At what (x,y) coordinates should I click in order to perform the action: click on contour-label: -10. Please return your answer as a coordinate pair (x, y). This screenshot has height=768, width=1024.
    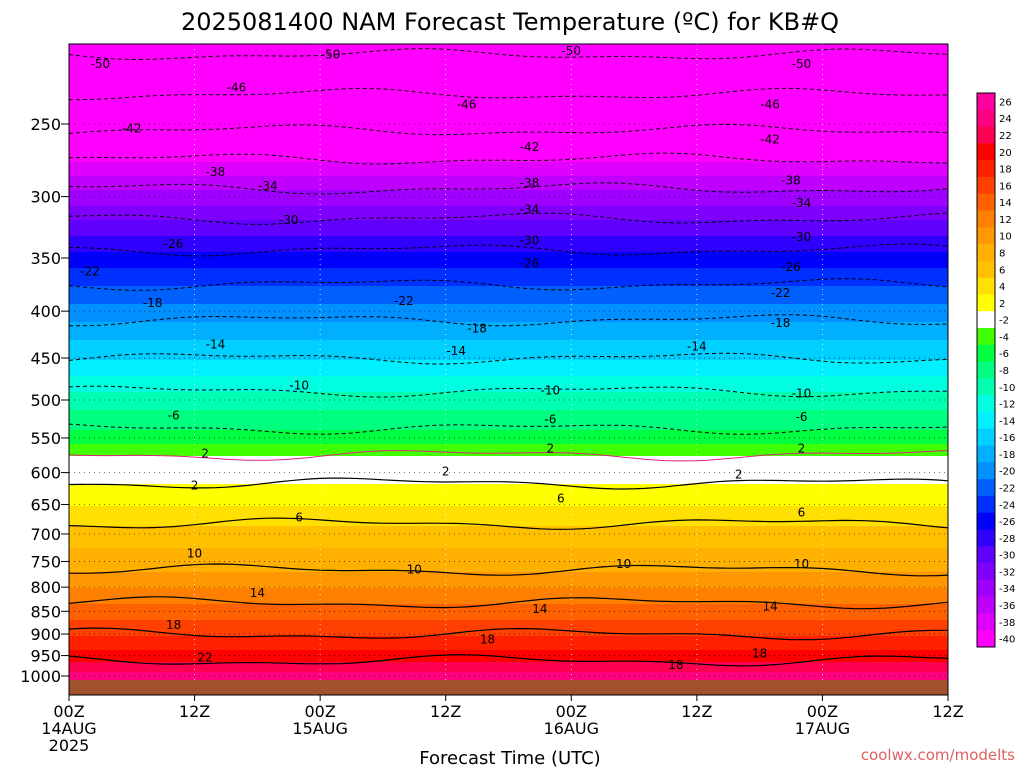
    Looking at the image, I should click on (802, 394).